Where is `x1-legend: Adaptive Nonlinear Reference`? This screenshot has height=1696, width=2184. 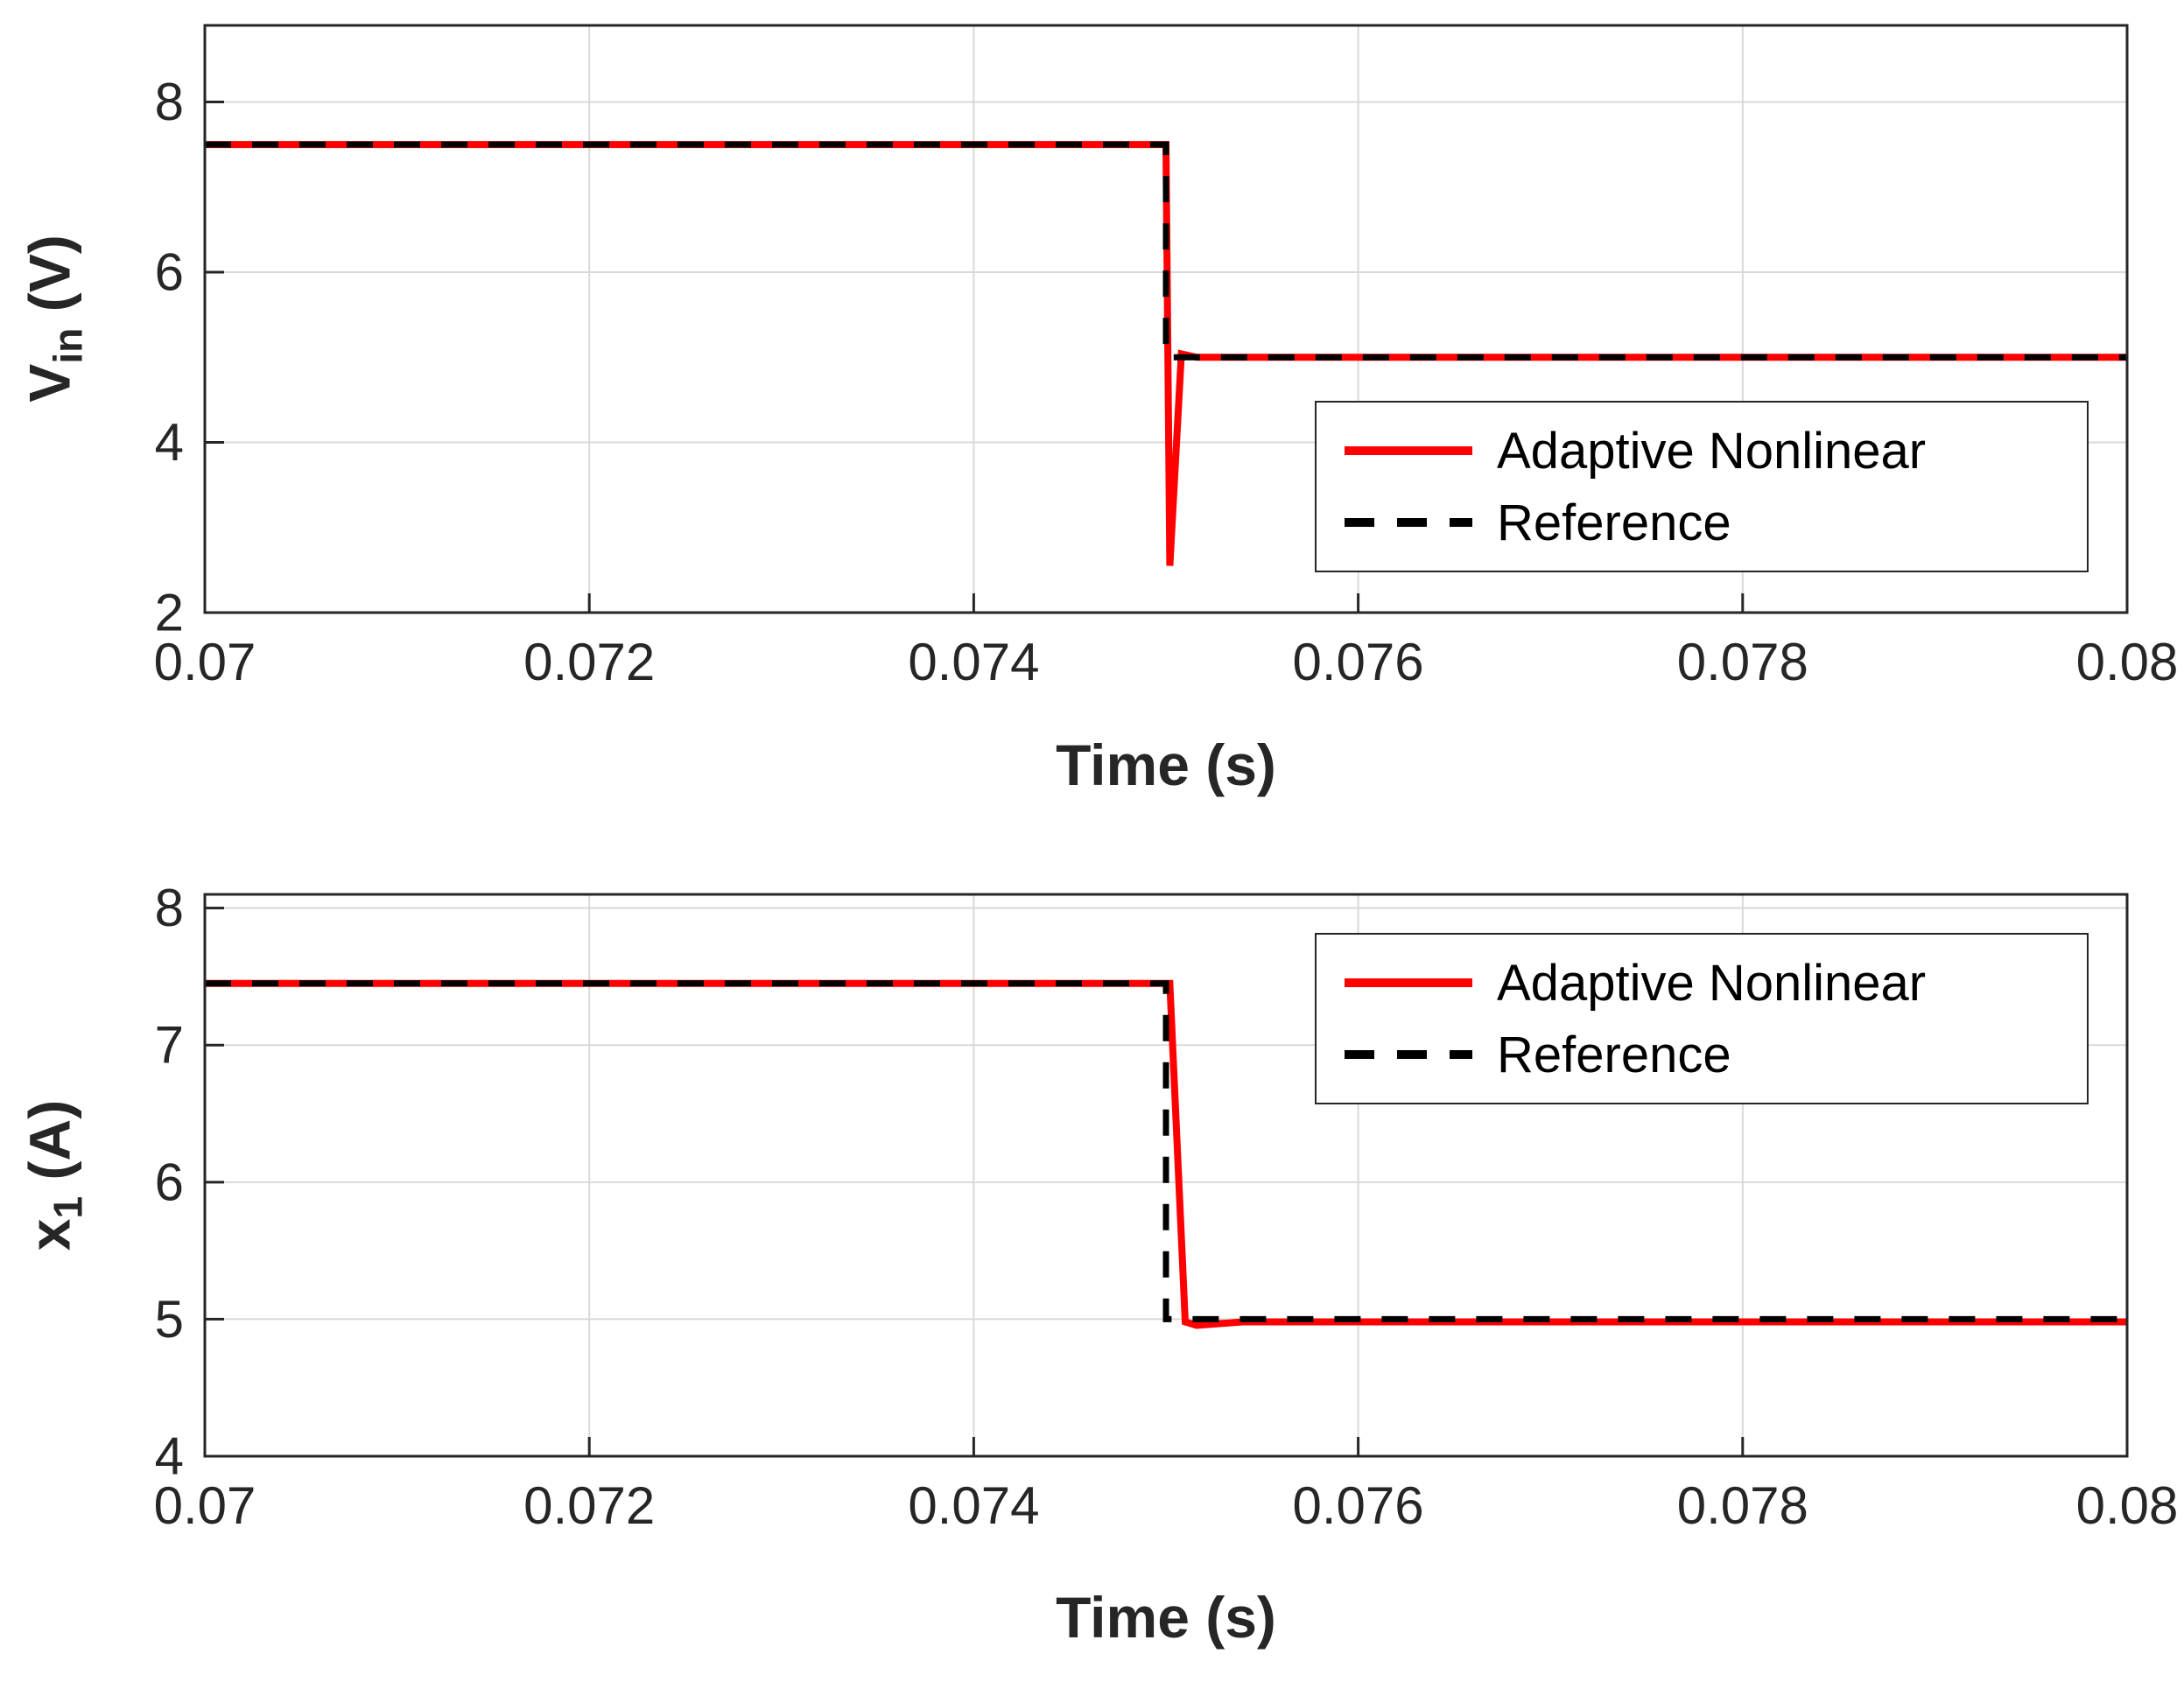 x1-legend: Adaptive Nonlinear Reference is located at coordinates (1702, 1018).